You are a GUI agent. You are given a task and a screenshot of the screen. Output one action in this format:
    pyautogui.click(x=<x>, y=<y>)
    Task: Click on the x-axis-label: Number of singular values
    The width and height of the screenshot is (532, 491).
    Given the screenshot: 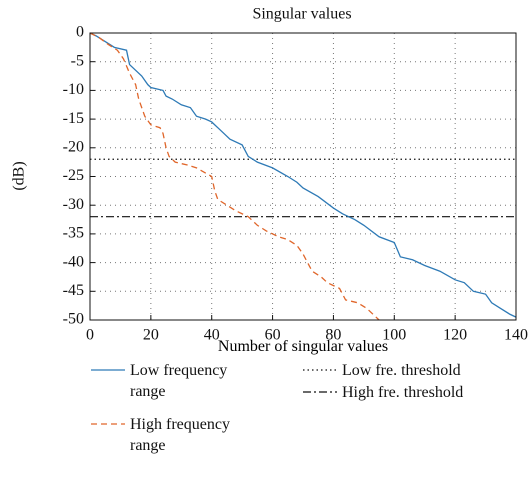 What is the action you would take?
    pyautogui.click(x=303, y=346)
    